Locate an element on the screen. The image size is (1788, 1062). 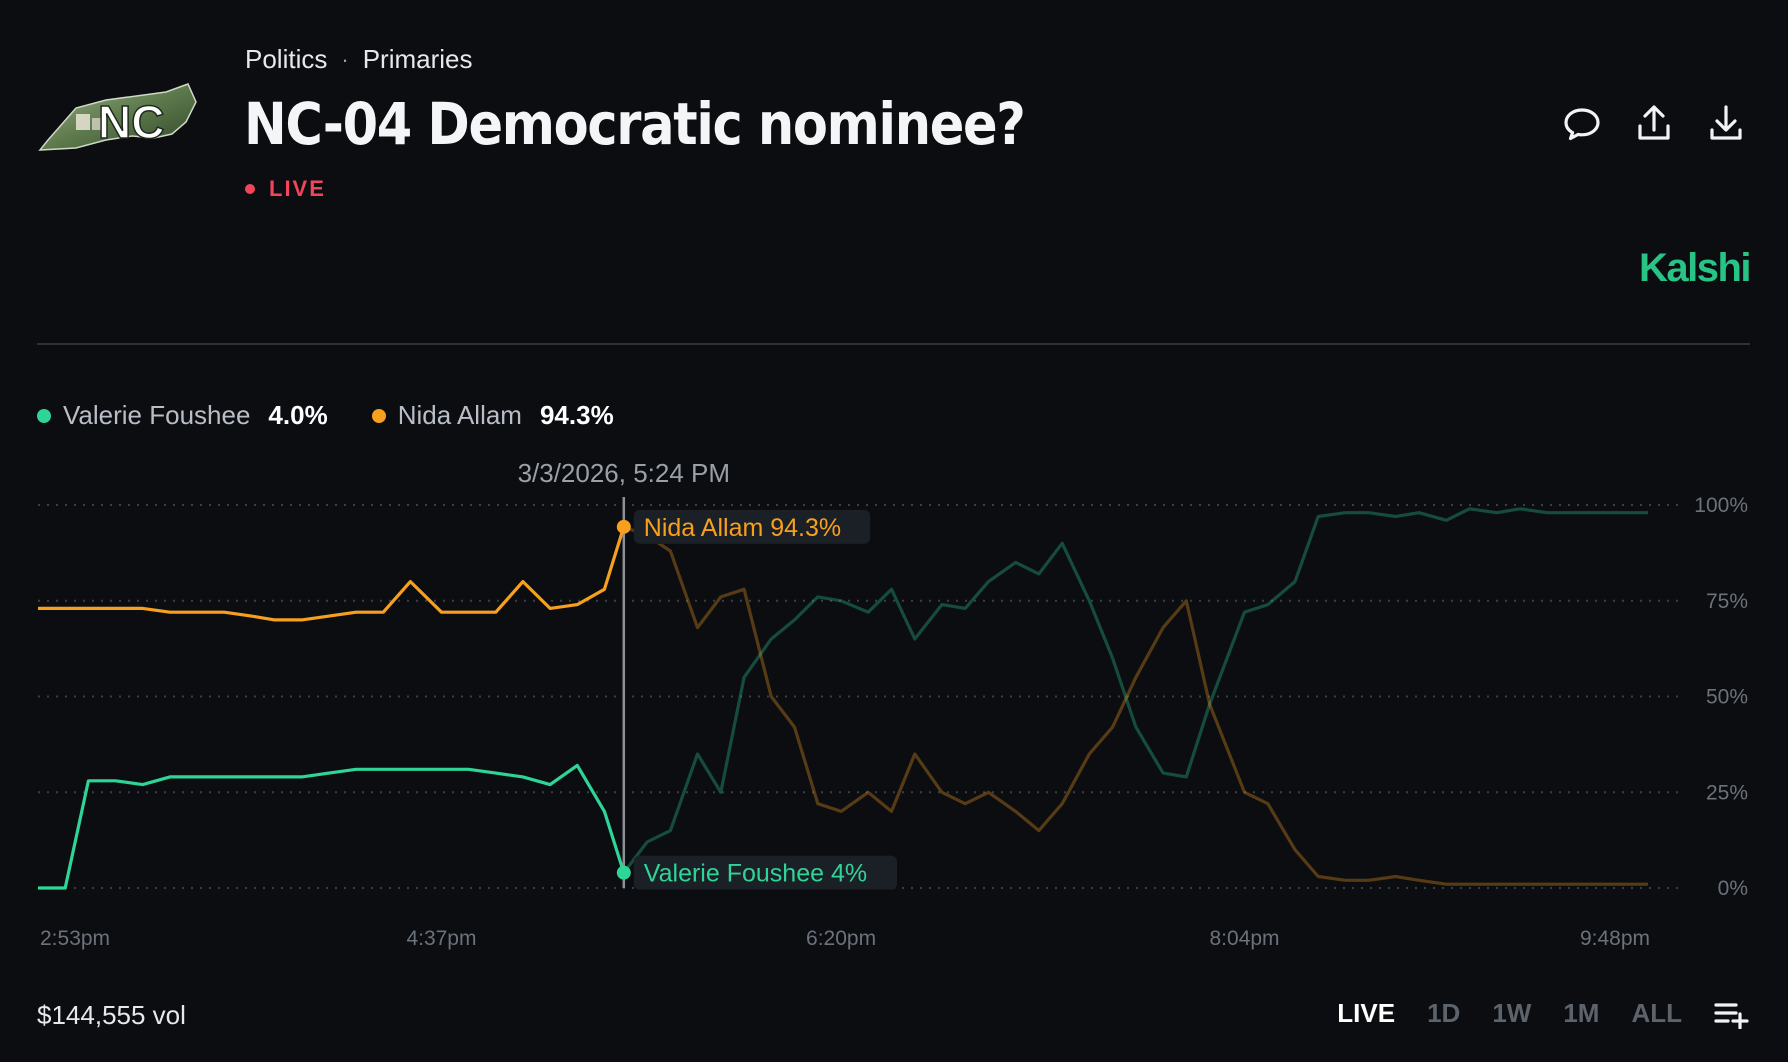
state-logo: NC is located at coordinates (117, 117).